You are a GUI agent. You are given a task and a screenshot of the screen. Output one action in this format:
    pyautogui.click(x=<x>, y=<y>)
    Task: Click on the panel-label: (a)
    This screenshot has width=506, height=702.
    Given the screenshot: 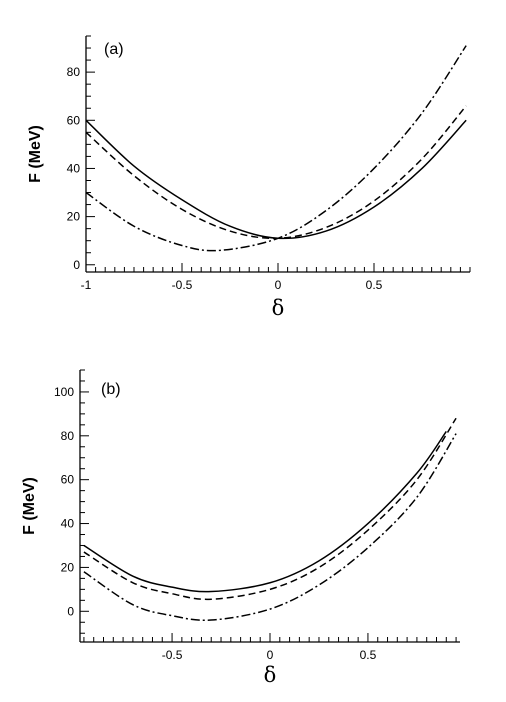 What is the action you would take?
    pyautogui.click(x=114, y=49)
    